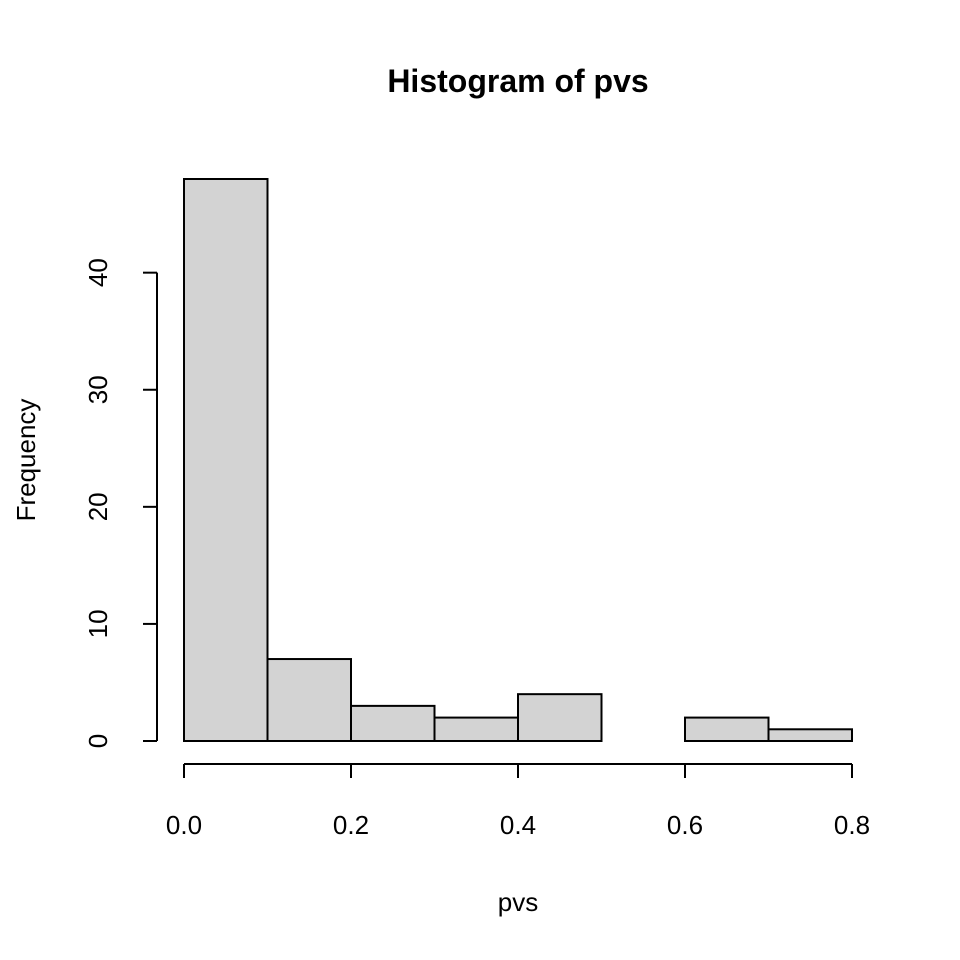  What do you see at coordinates (518, 801) in the screenshot?
I see `x-axis: 0.0 0.2 0.4 0.6 0.8` at bounding box center [518, 801].